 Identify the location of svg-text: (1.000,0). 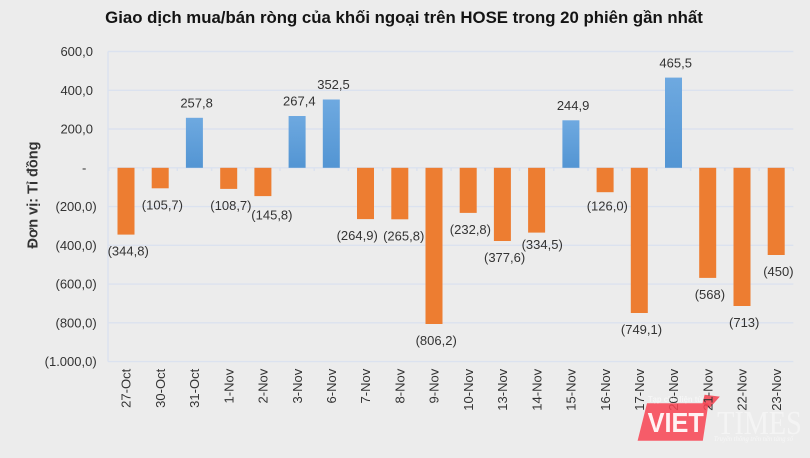
(71, 361).